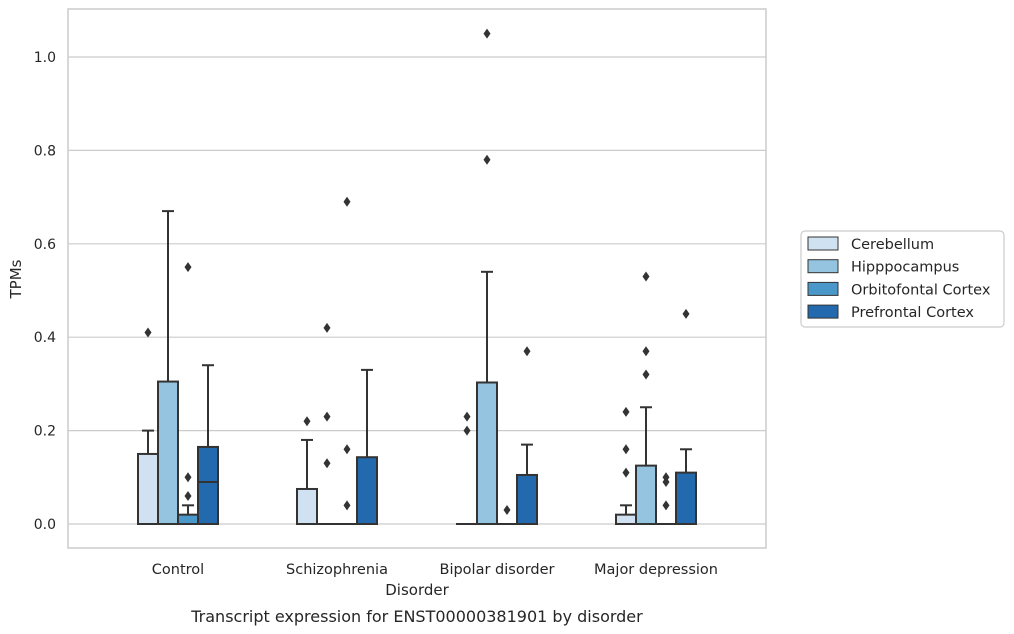 The height and width of the screenshot is (634, 1014). Describe the element at coordinates (45, 245) in the screenshot. I see `y-tick-label: 0.6` at that location.